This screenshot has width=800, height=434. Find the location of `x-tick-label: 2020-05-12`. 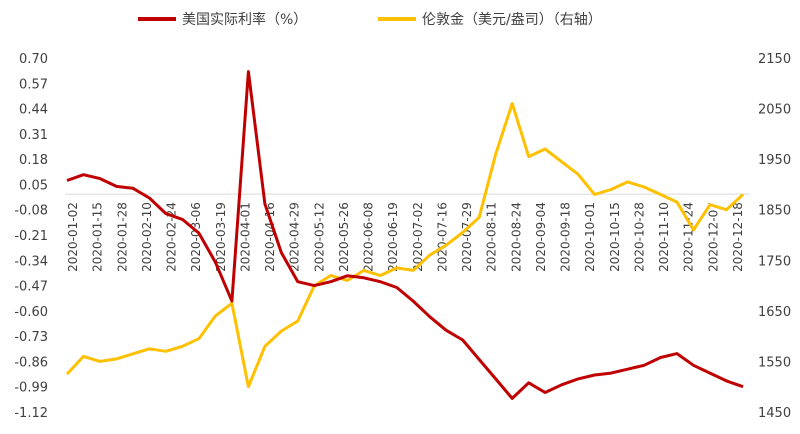

x-tick-label: 2020-05-12 is located at coordinates (319, 237).